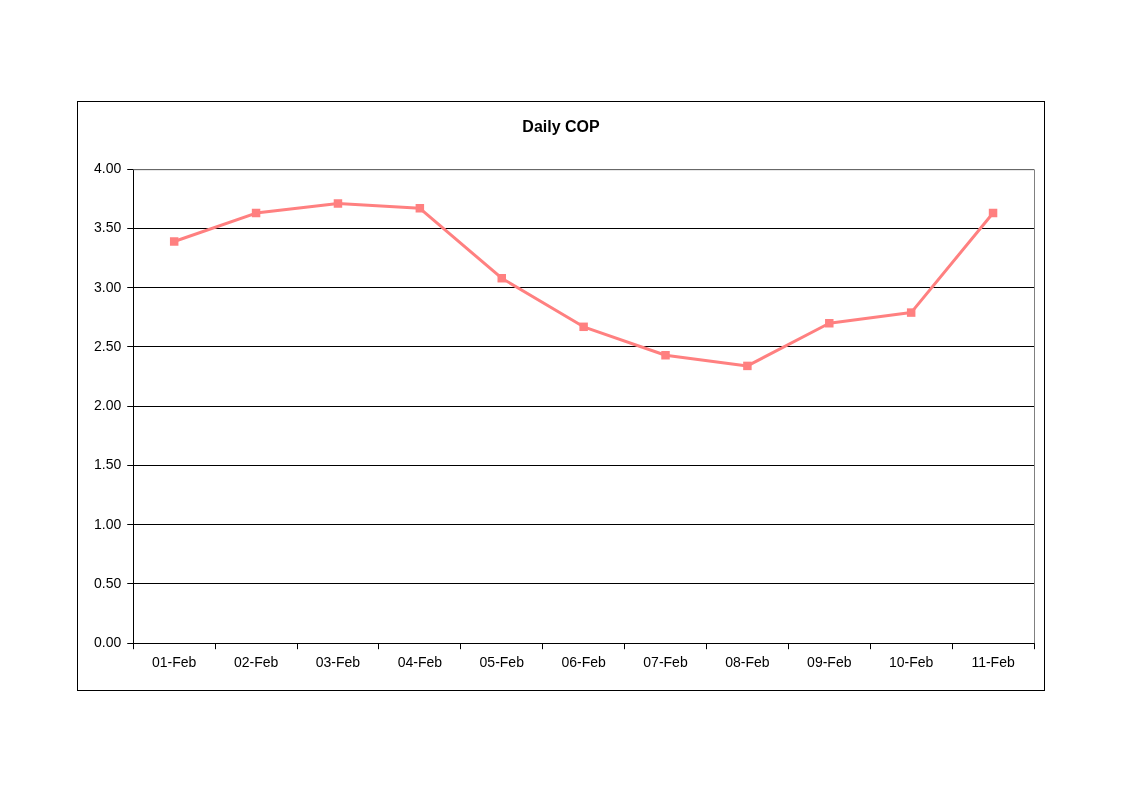  Describe the element at coordinates (108, 642) in the screenshot. I see `y-tick-label: 0.00` at that location.